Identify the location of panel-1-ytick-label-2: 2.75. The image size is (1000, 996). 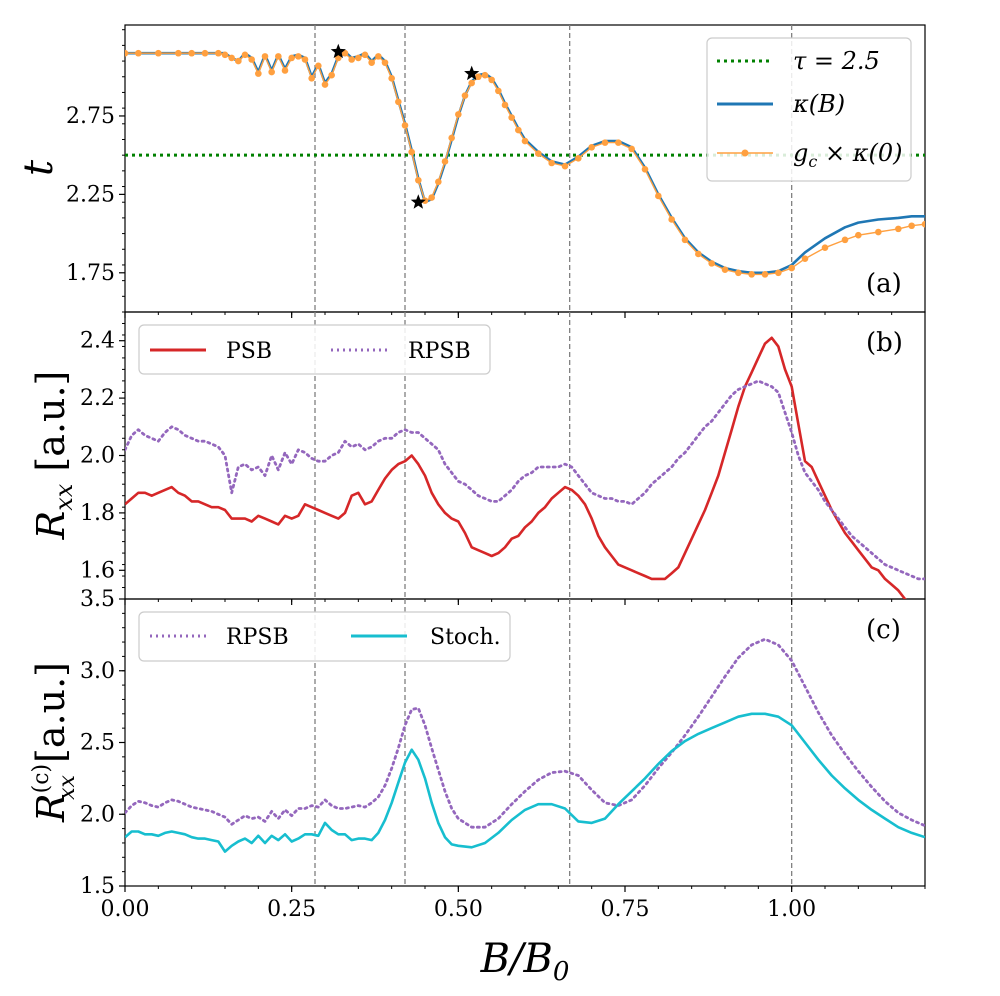
(90, 116).